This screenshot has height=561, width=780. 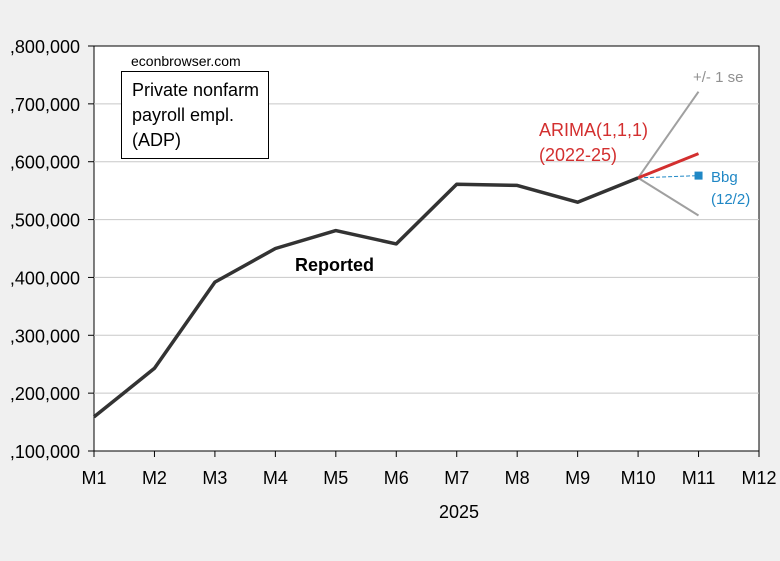 I want to click on y-tick-label: ,500,000, so click(x=45, y=221).